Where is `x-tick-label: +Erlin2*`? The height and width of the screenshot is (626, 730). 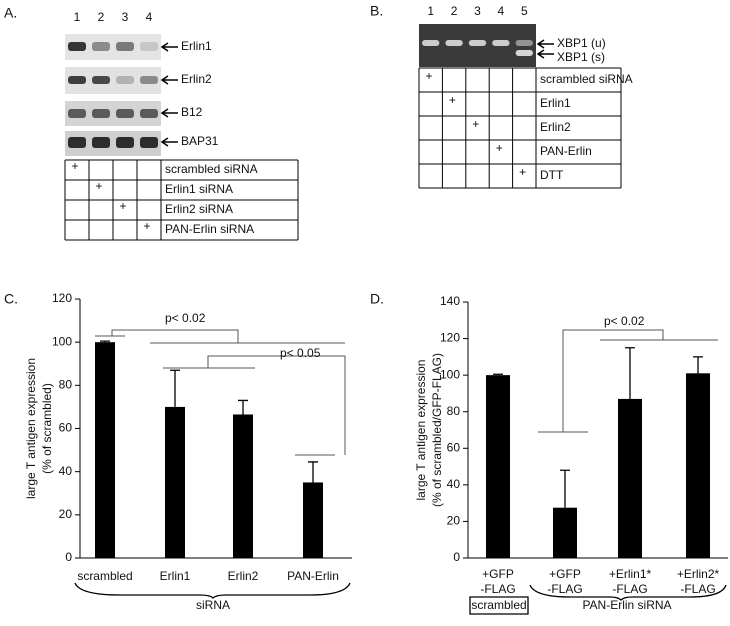
x-tick-label: +Erlin2* is located at coordinates (698, 574).